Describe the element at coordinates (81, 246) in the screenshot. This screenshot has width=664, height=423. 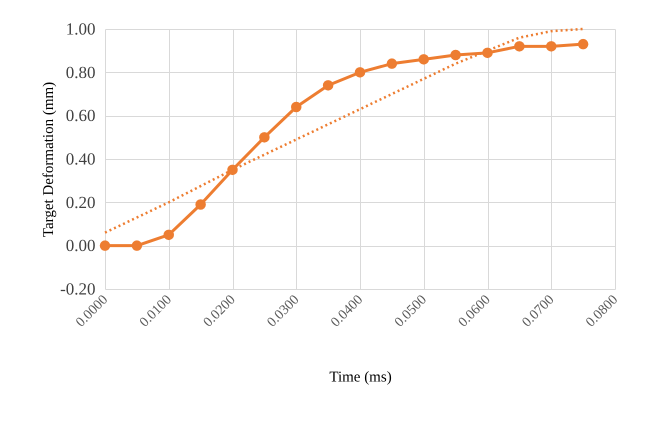
I see `y-tick-label: 0.00` at that location.